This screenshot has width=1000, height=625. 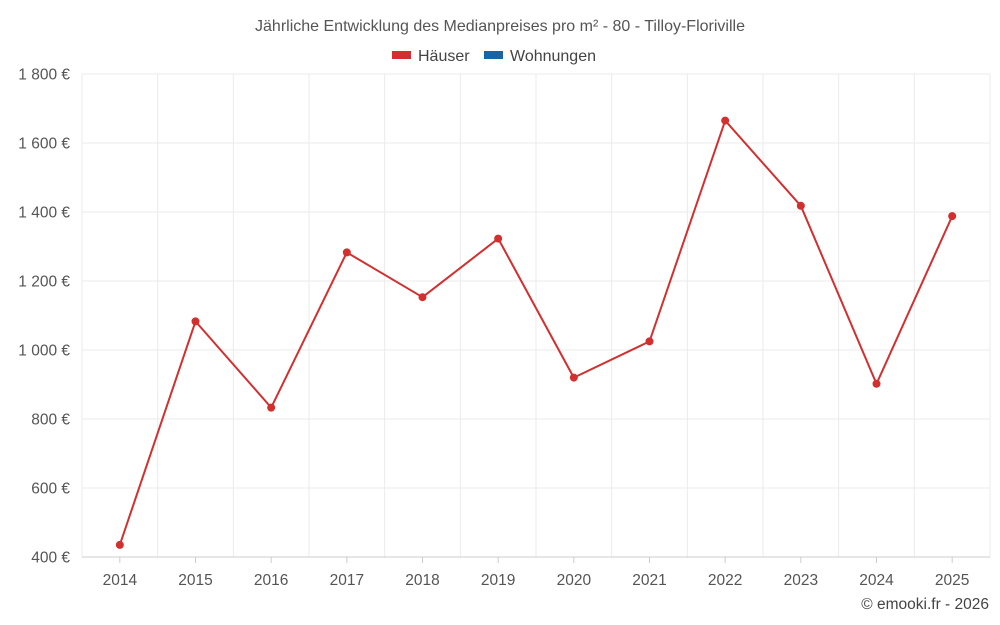 I want to click on x-tick-label: 2016, so click(x=271, y=580).